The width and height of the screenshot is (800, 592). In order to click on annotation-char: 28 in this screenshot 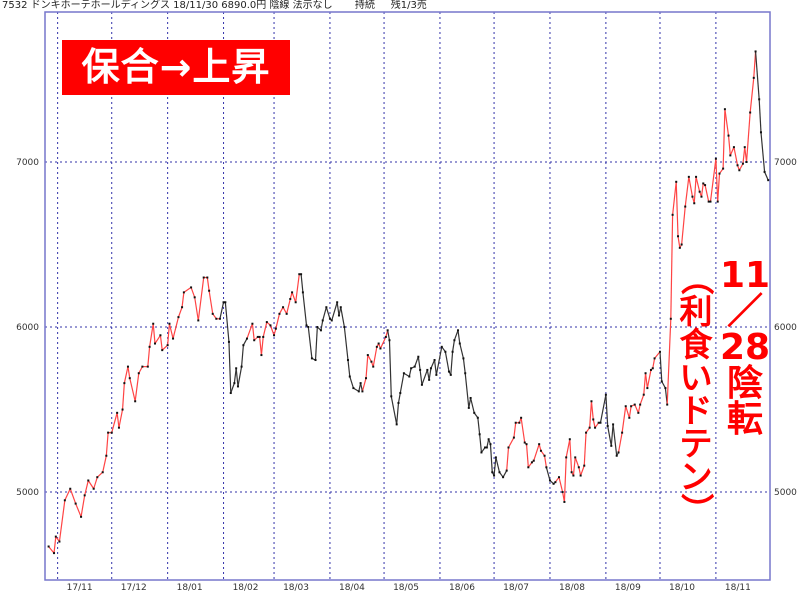, I will do `click(745, 347)`.